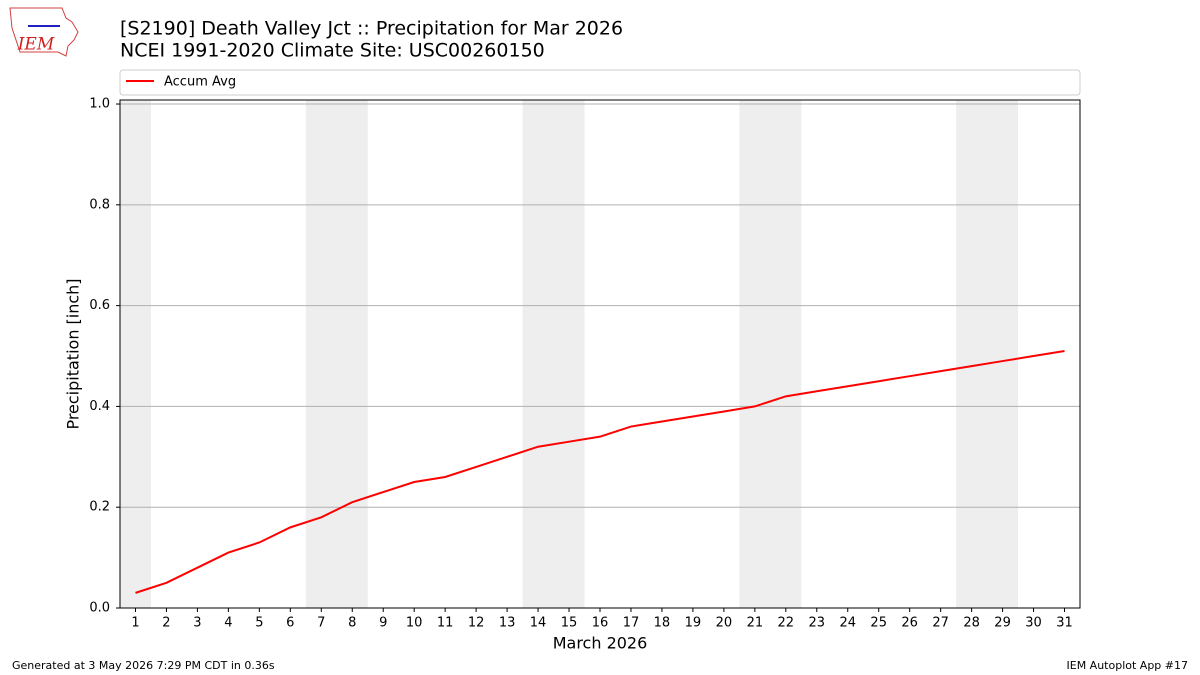 The height and width of the screenshot is (675, 1200). Describe the element at coordinates (817, 623) in the screenshot. I see `x-tick-label: 23` at that location.